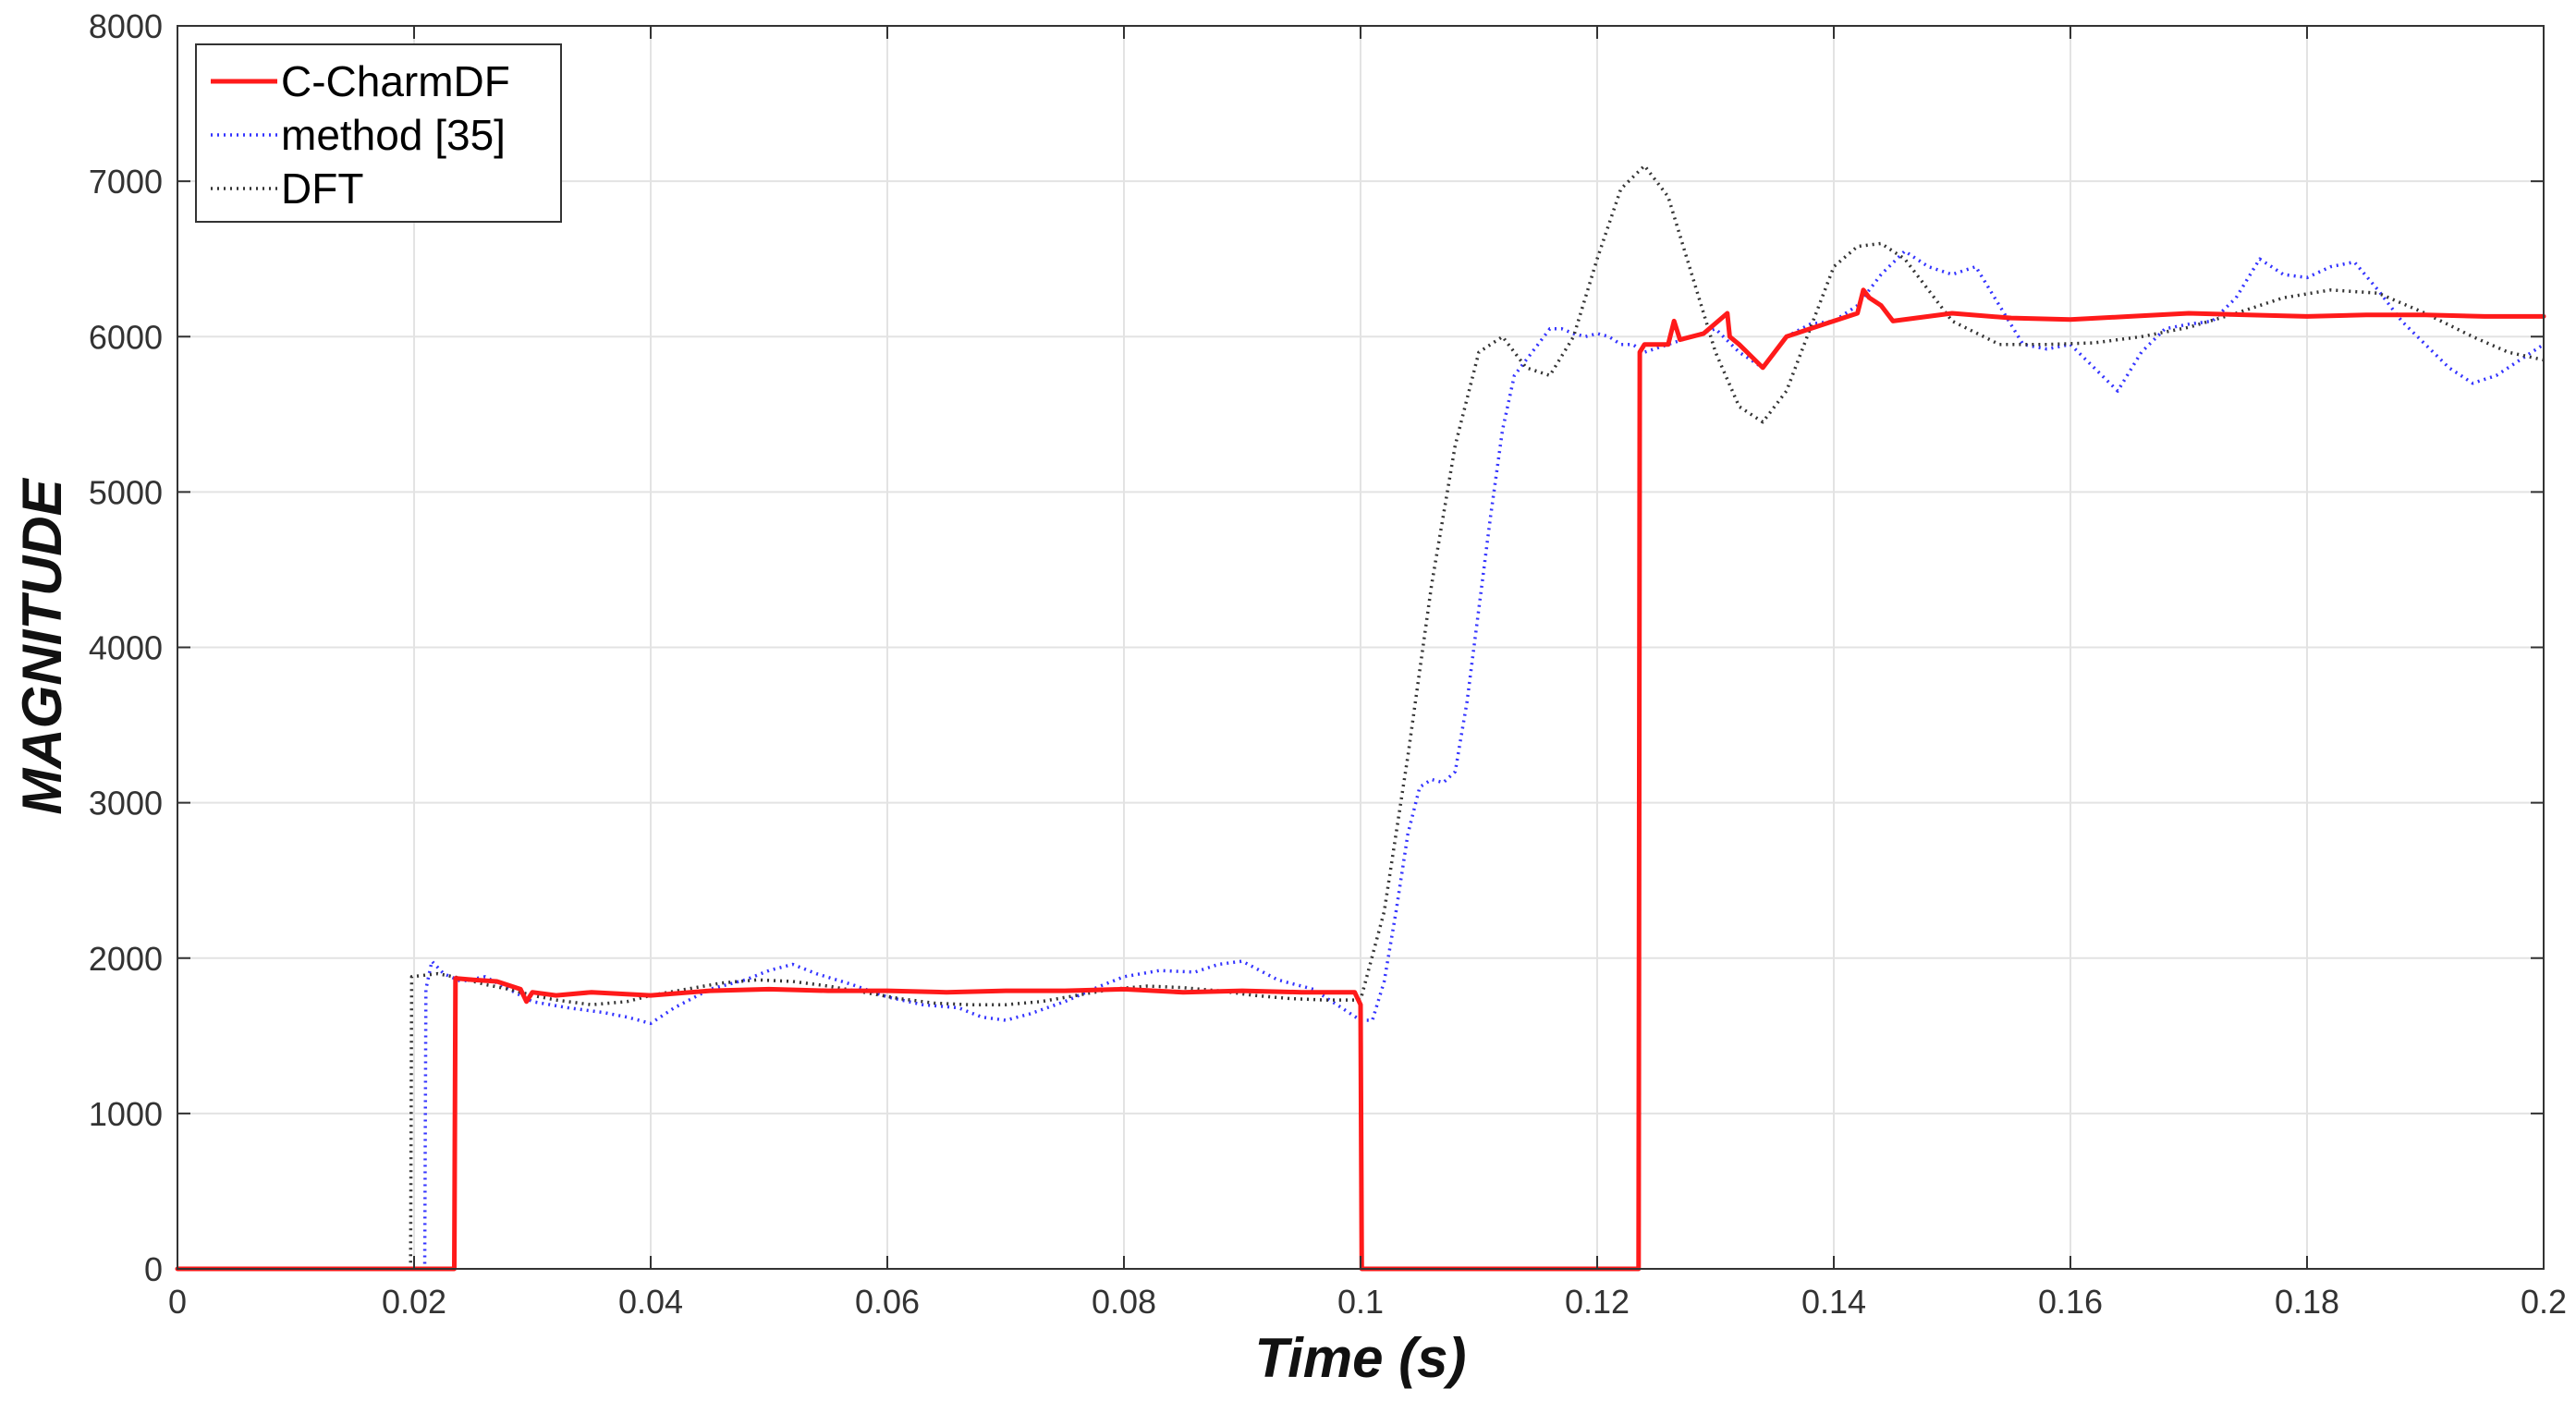 The image size is (2576, 1401). I want to click on legend: C-CharmDF method [35] DFT, so click(378, 133).